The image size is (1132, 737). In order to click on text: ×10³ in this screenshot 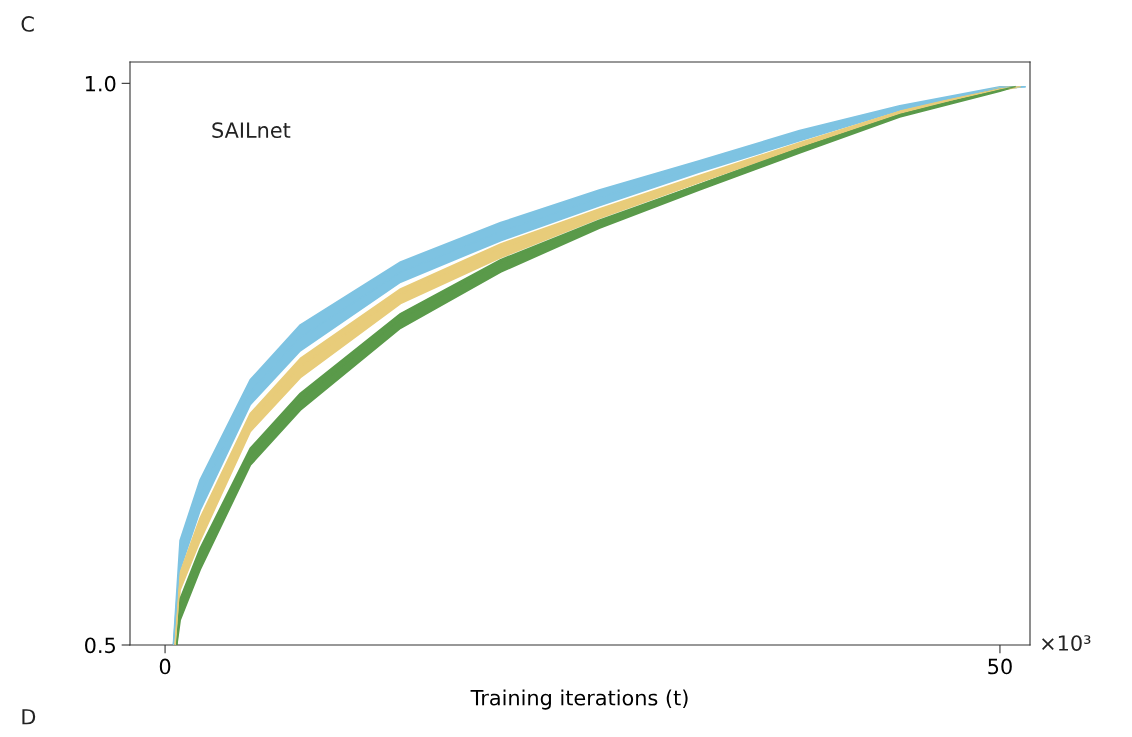, I will do `click(1066, 643)`.